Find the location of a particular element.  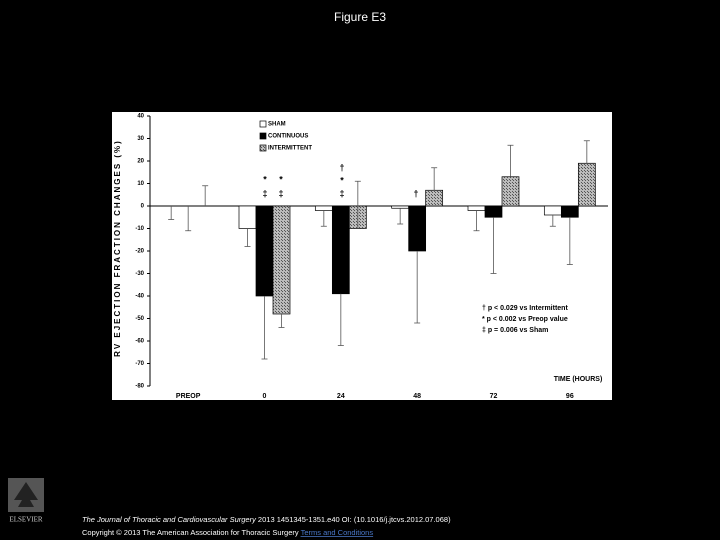

x-tick-label: 96 is located at coordinates (570, 396).